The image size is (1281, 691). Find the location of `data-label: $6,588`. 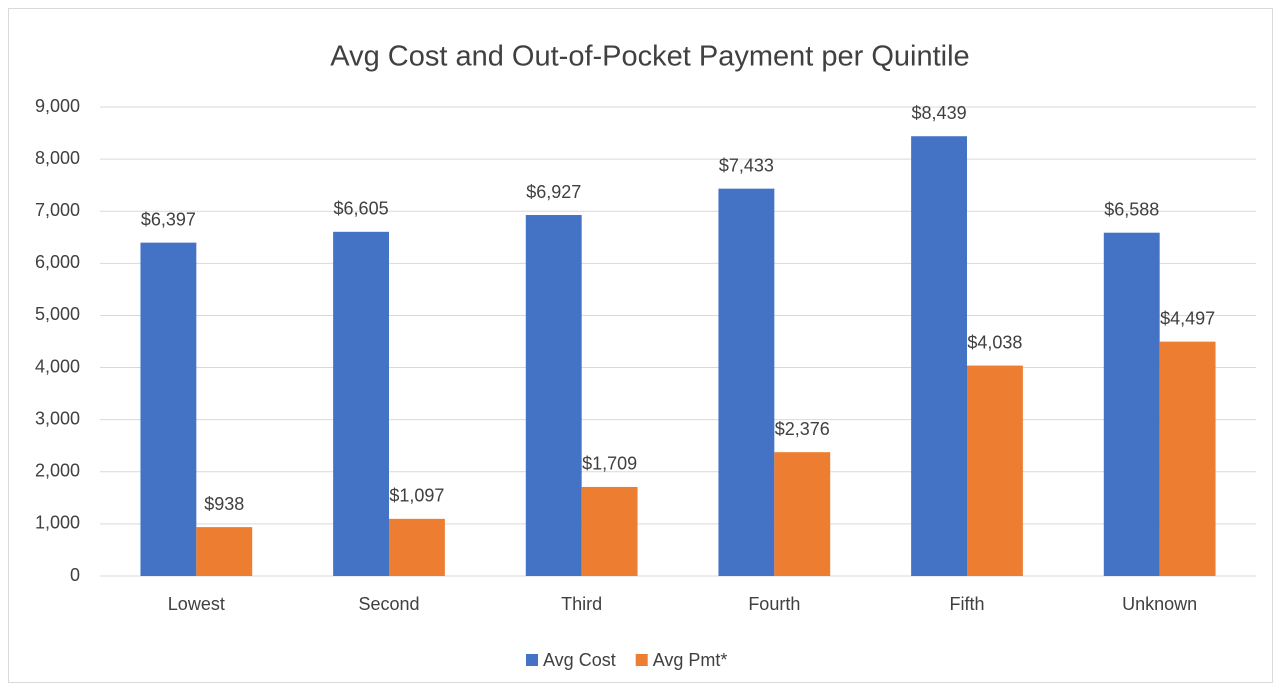

data-label: $6,588 is located at coordinates (1131, 209).